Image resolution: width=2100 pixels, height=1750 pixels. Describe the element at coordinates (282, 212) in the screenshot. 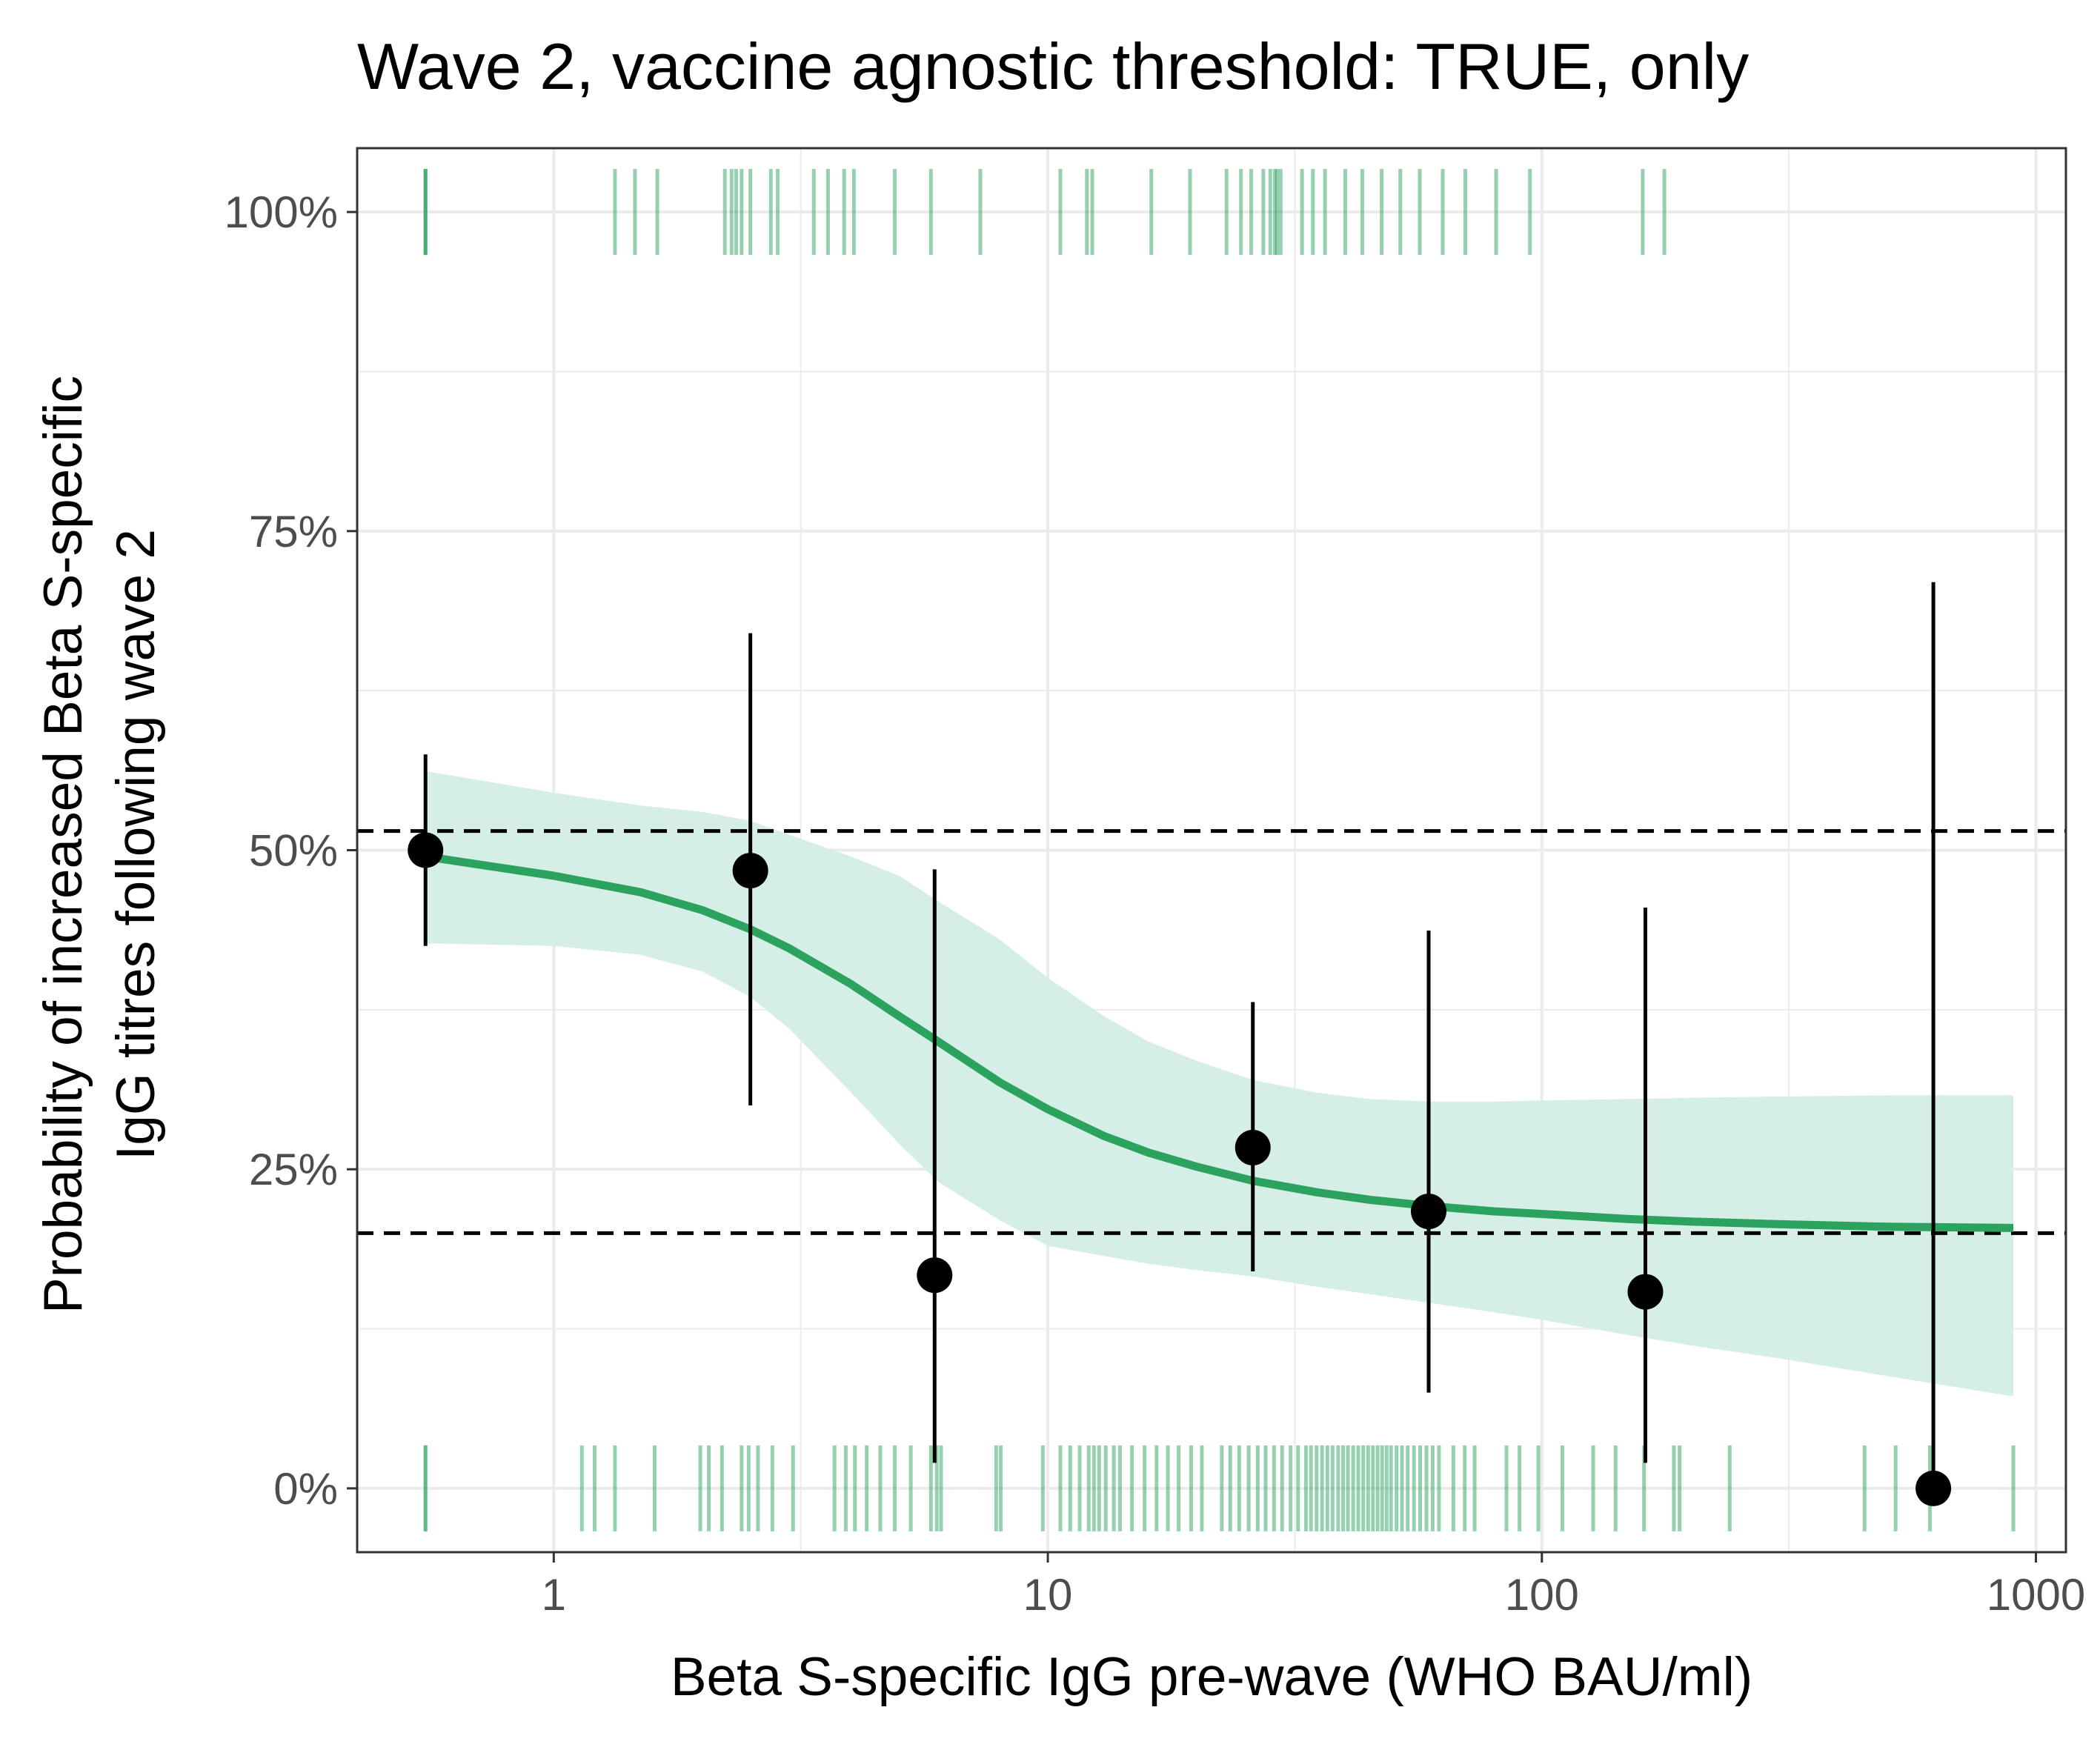

I see `y-tick-label: 100%` at that location.